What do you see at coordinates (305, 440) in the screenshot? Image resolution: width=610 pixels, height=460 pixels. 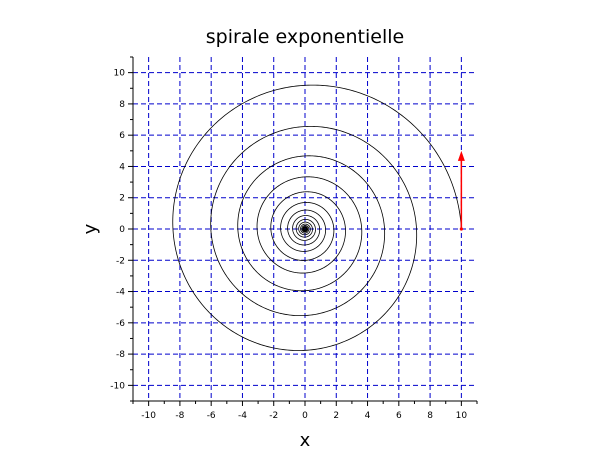 I see `x-axis-label: x` at bounding box center [305, 440].